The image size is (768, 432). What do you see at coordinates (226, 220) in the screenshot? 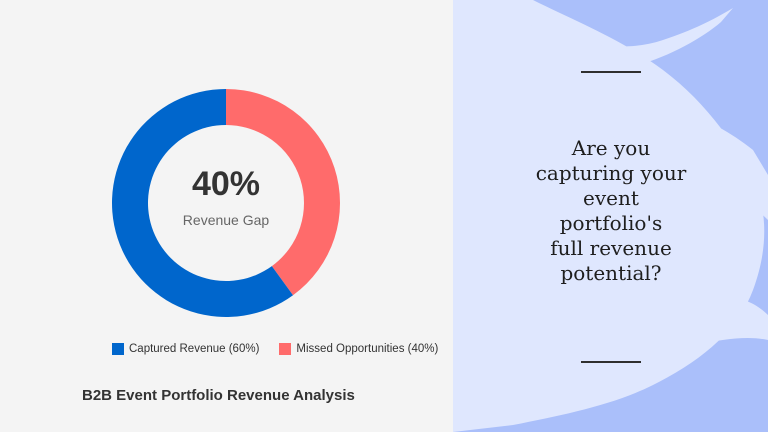
I see `center-label: Revenue Gap` at bounding box center [226, 220].